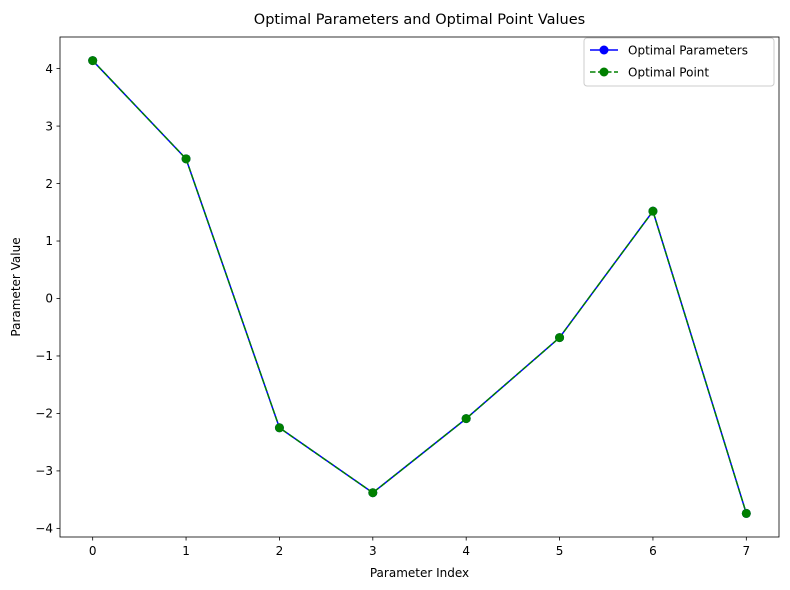  I want to click on y-tick-label: 1, so click(49, 241).